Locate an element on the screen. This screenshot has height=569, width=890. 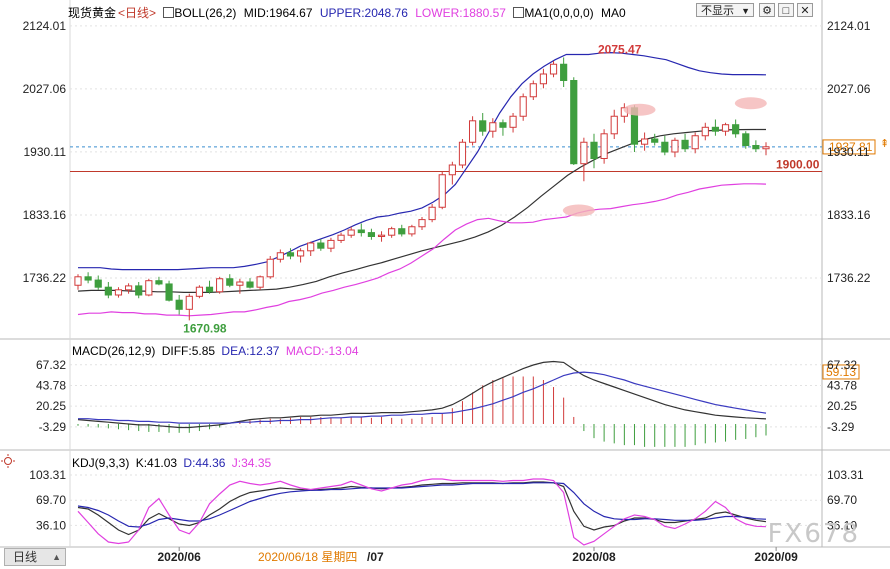
close-icon: ✕ is located at coordinates (805, 11).